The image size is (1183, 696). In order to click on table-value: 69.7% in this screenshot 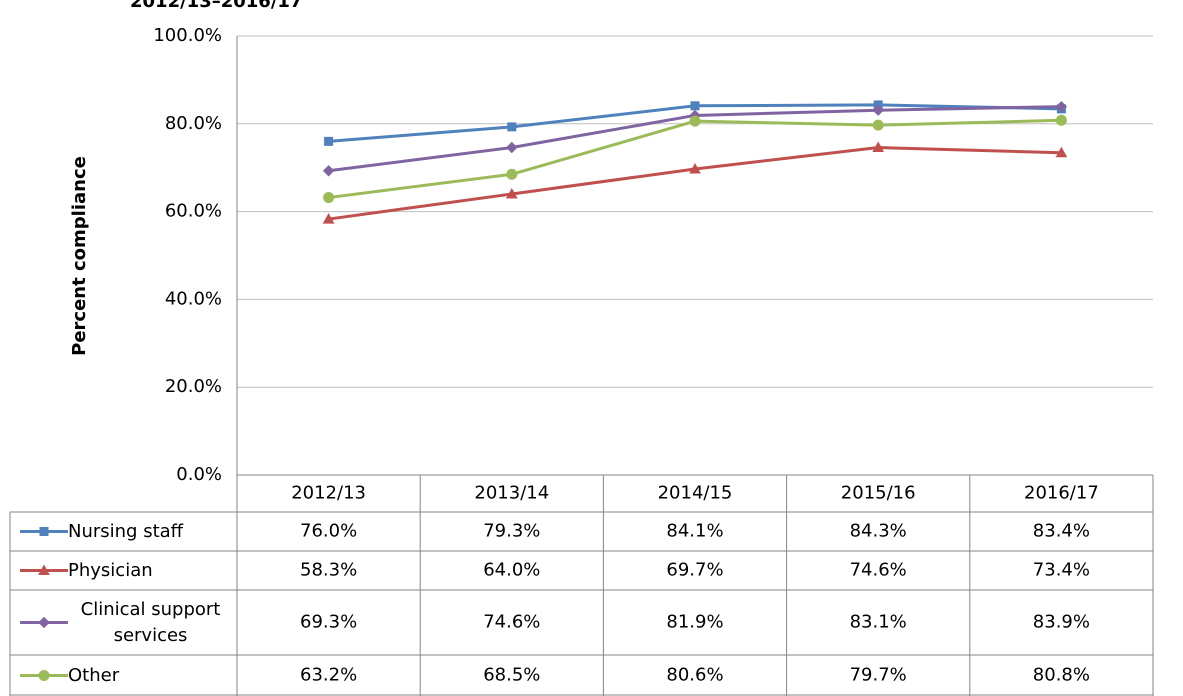, I will do `click(694, 570)`.